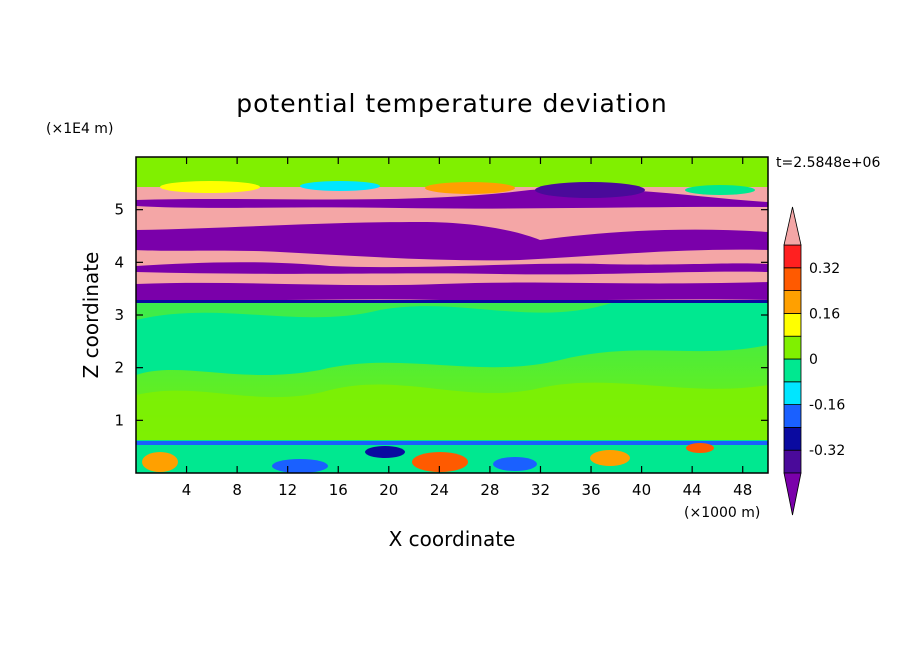 This screenshot has height=654, width=904. What do you see at coordinates (792, 226) in the screenshot?
I see `colorbar-top-arrow` at bounding box center [792, 226].